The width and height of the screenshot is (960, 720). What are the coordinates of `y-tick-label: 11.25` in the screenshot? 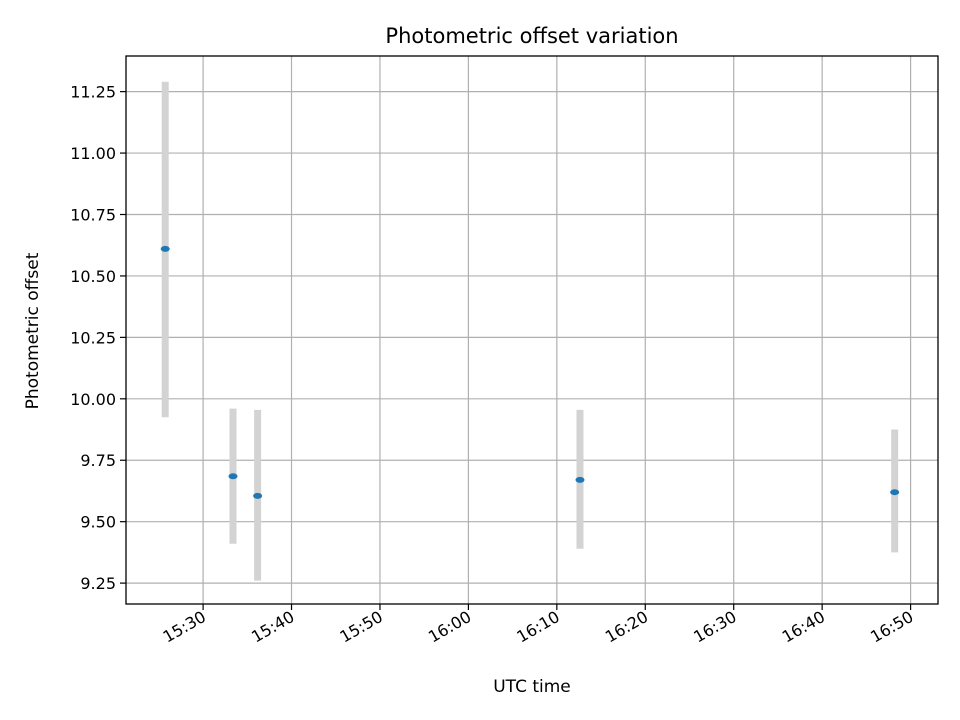 It's located at (93, 92).